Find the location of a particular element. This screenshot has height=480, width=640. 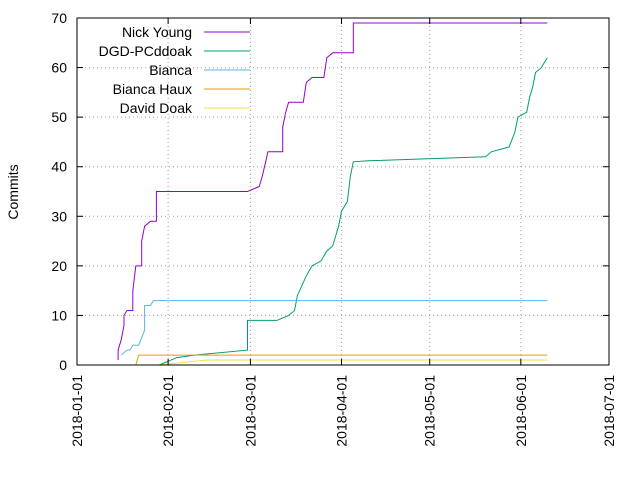

x-tick-label: 2018-02-01 is located at coordinates (168, 411).